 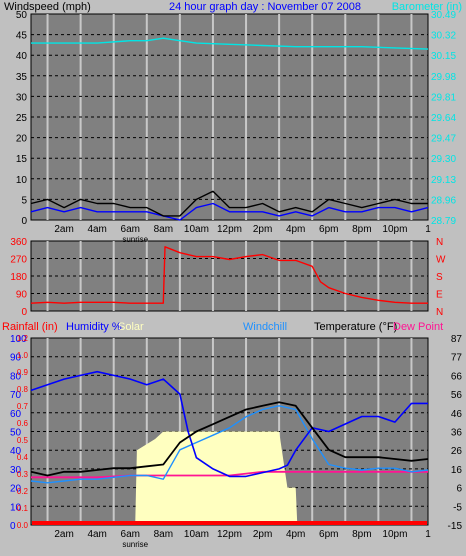 What do you see at coordinates (457, 433) in the screenshot?
I see `temperature-tick-label: 36` at bounding box center [457, 433].